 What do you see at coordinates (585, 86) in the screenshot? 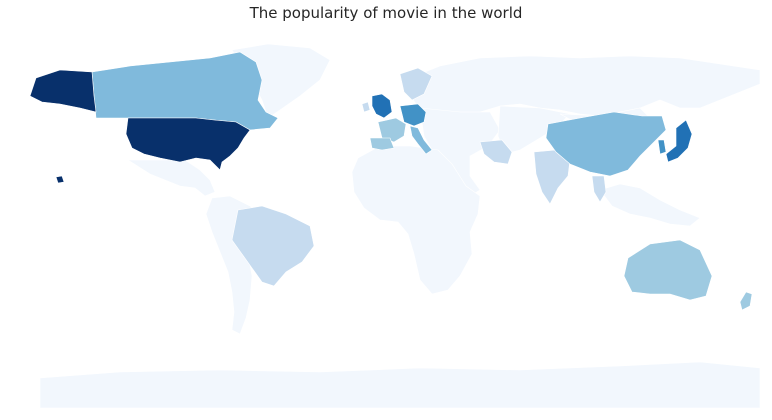
I see `region-russia` at bounding box center [585, 86].